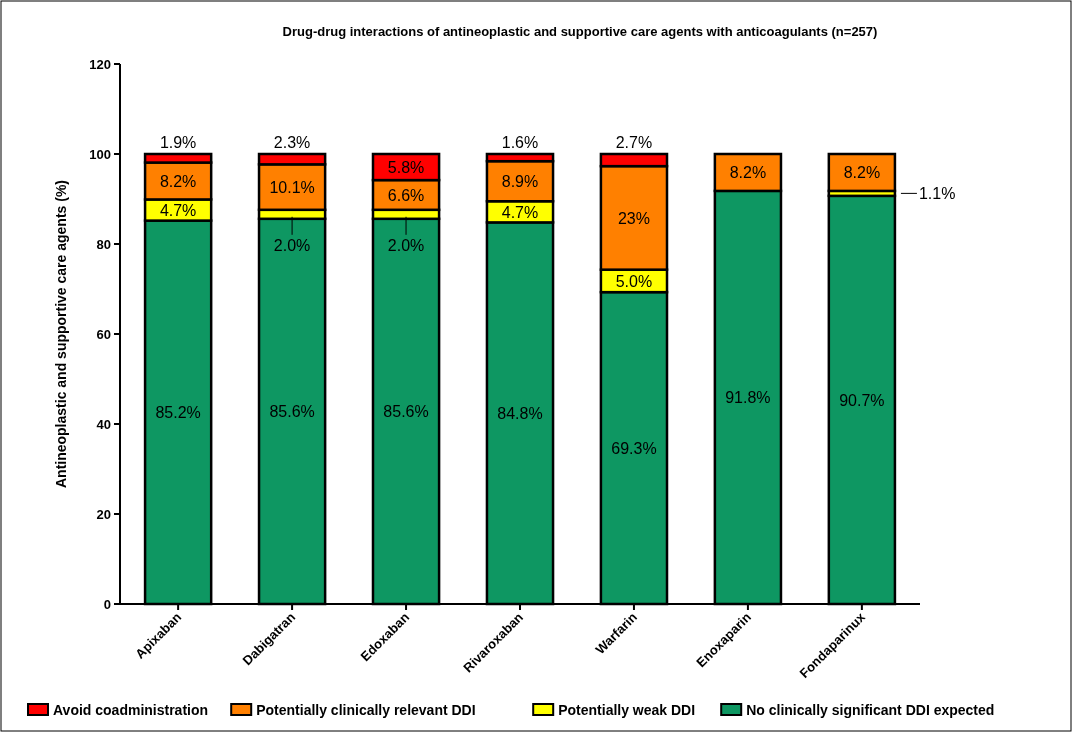 This screenshot has width=1072, height=732. I want to click on data-label: 23%, so click(633, 218).